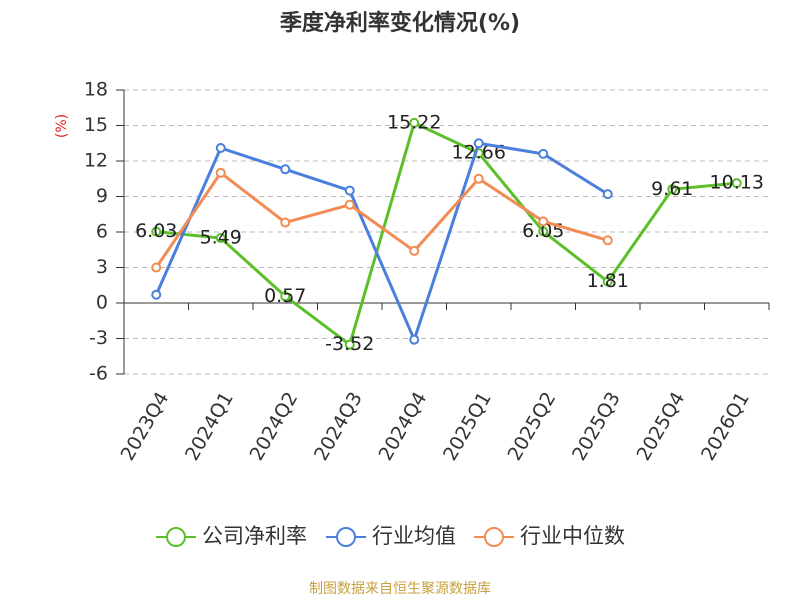 Image resolution: width=800 pixels, height=604 pixels. Describe the element at coordinates (102, 232) in the screenshot. I see `y-tick-label: 6` at that location.